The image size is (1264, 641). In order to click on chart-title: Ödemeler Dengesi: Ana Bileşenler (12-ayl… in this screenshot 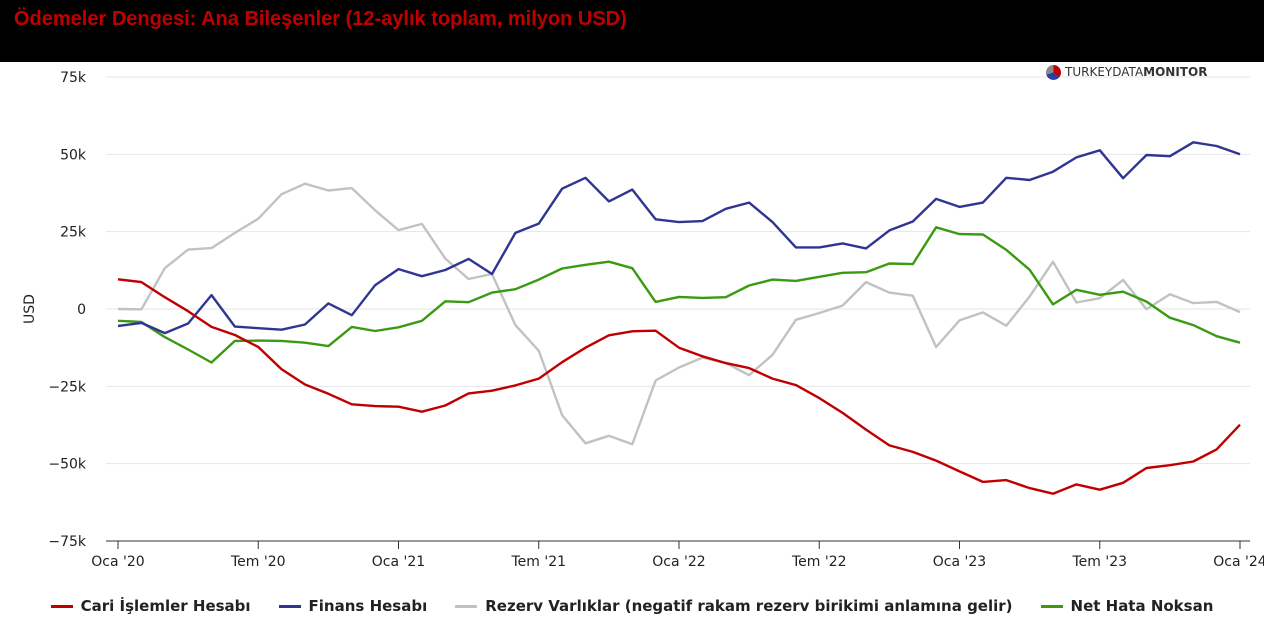, I will do `click(320, 19)`.